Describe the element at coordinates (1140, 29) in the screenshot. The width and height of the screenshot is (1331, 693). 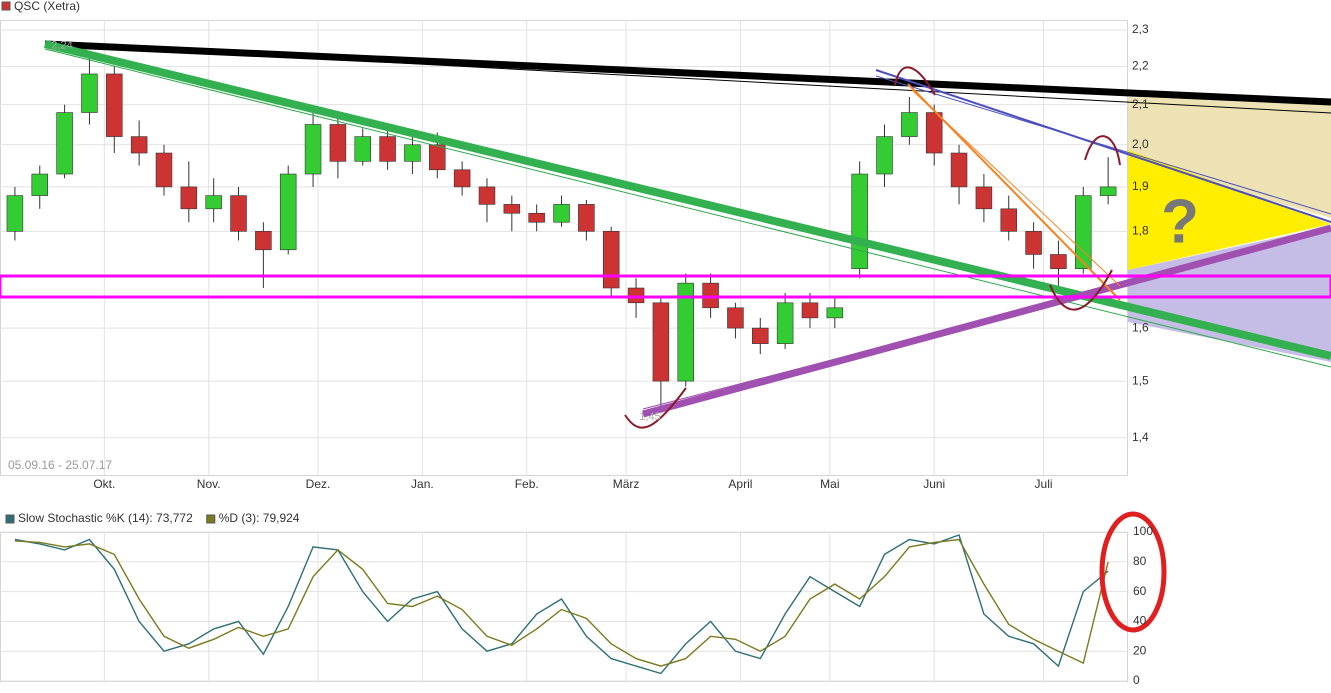
I see `y-tick-label: 2,3` at that location.